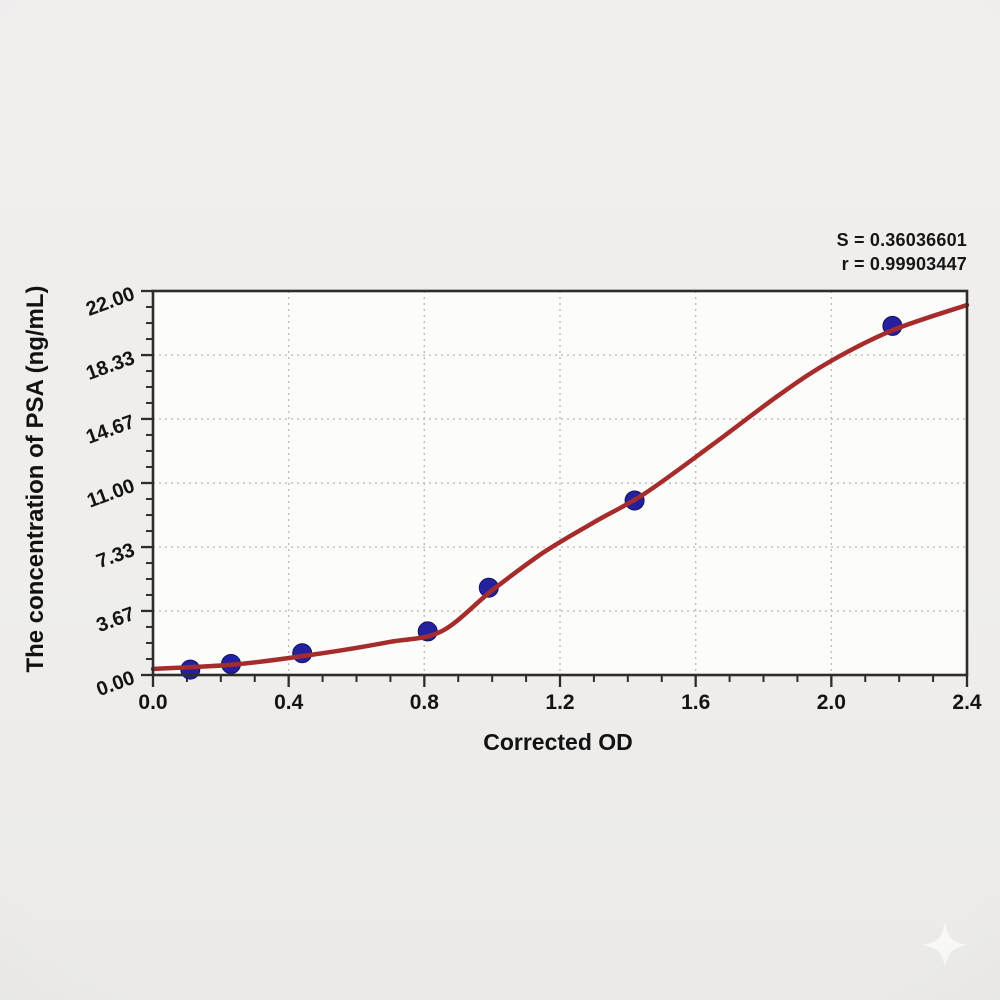 The height and width of the screenshot is (1000, 1000). What do you see at coordinates (116, 684) in the screenshot?
I see `y-tick-label: 0.00` at bounding box center [116, 684].